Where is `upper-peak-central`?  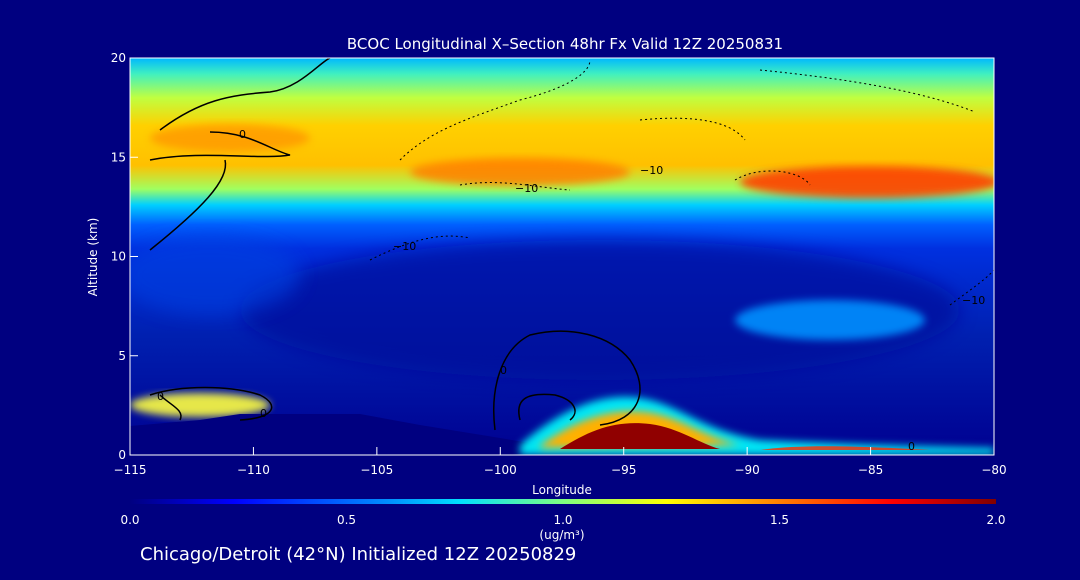
upper-peak-central is located at coordinates (520, 172).